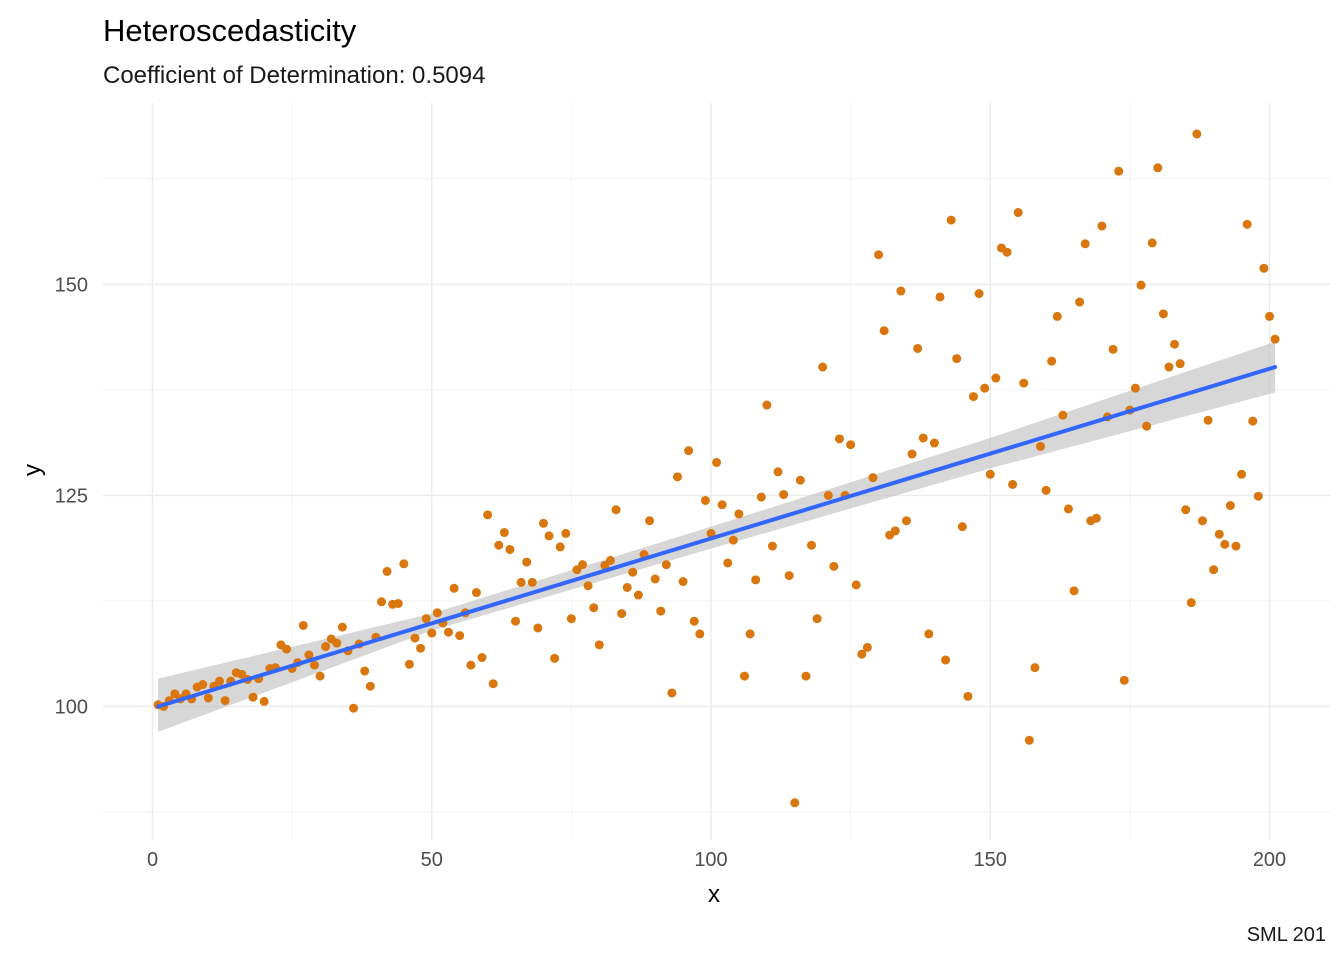  I want to click on chart-caption: SML 201, so click(1286, 935).